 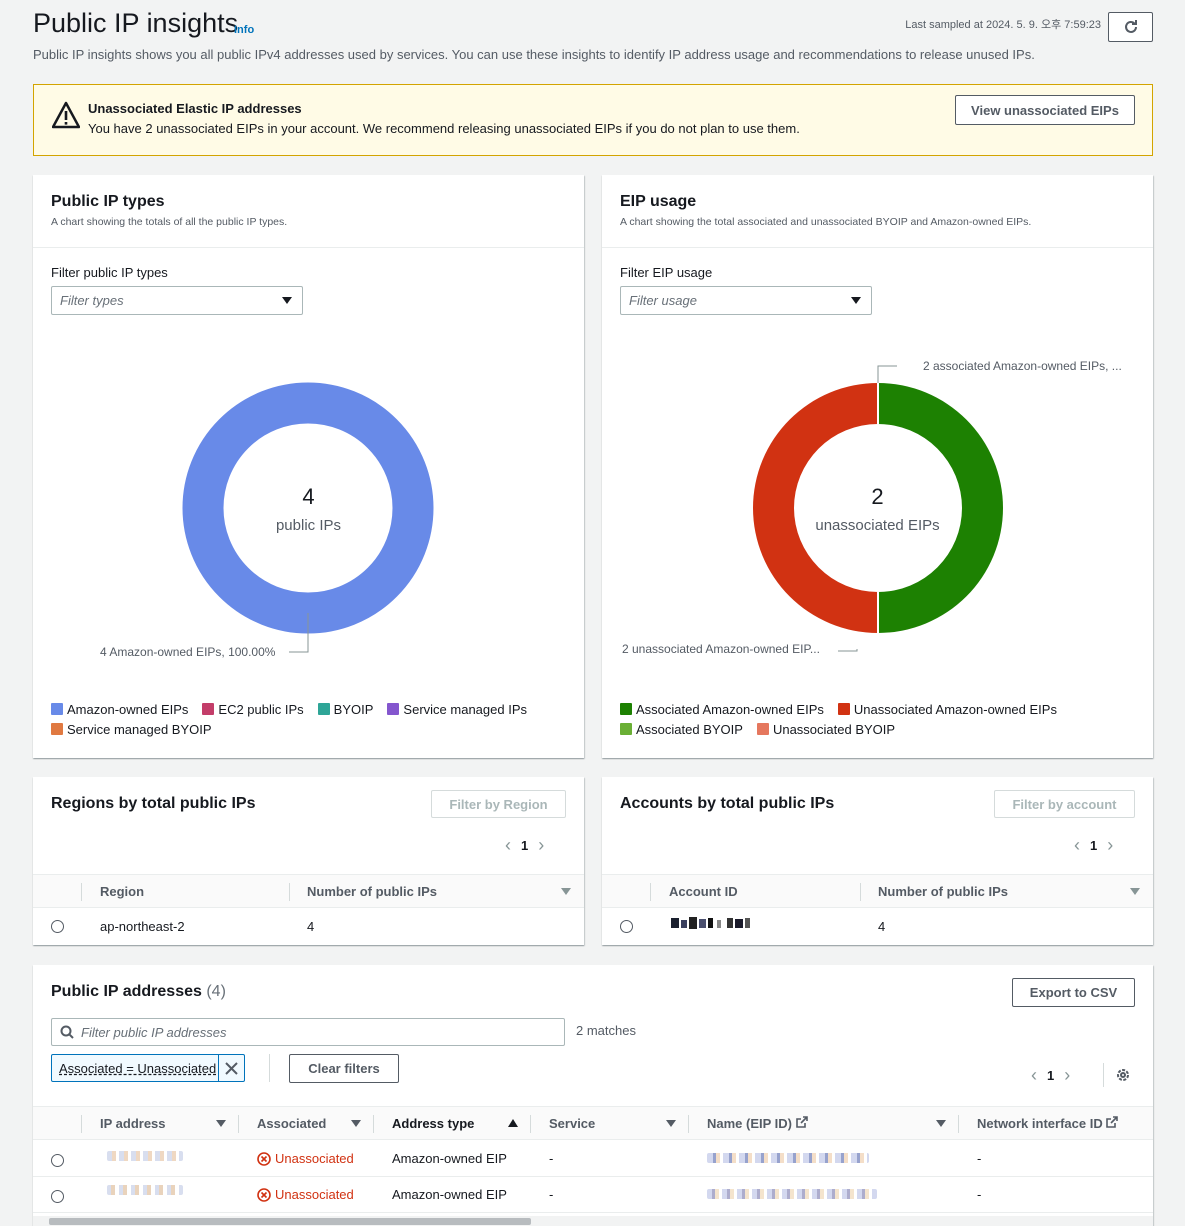 What do you see at coordinates (261, 709) in the screenshot?
I see `legend-label: EC2 public IPs` at bounding box center [261, 709].